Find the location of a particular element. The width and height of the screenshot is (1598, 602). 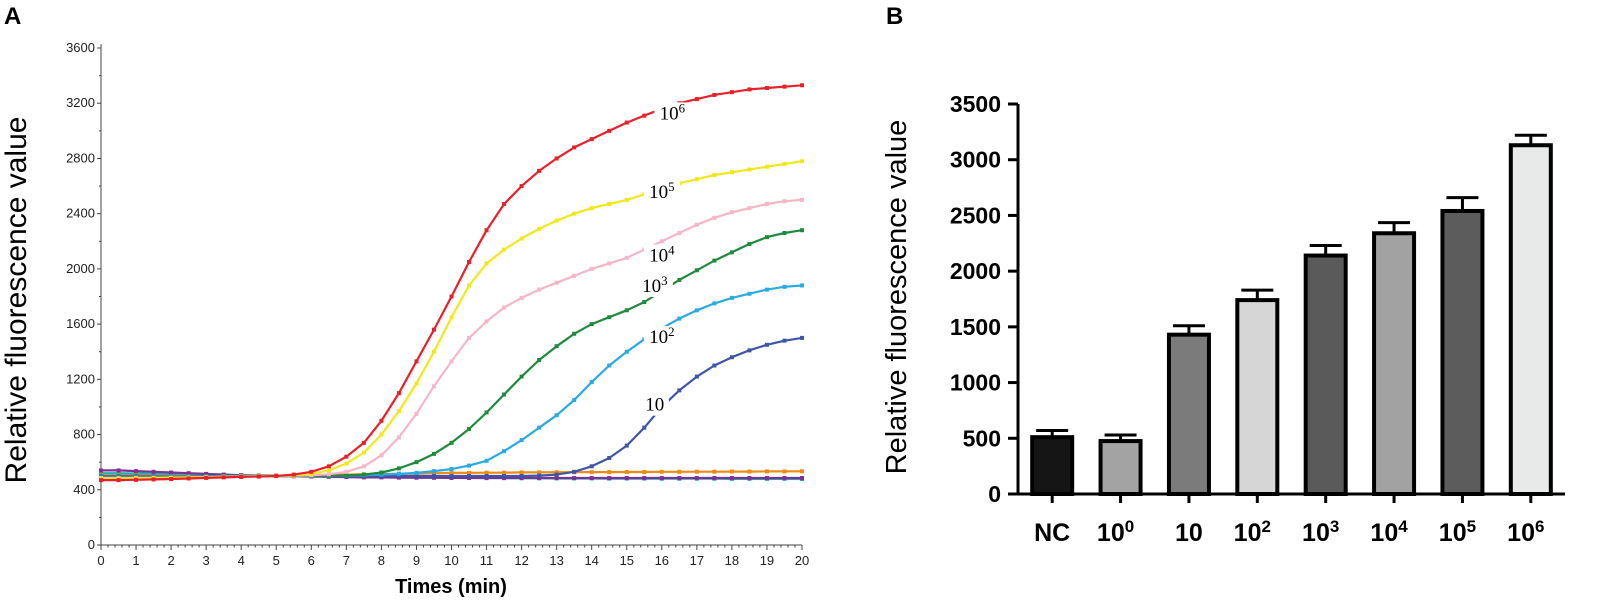

chart-b-y-axis-title: Relative fluorescence value is located at coordinates (897, 297).